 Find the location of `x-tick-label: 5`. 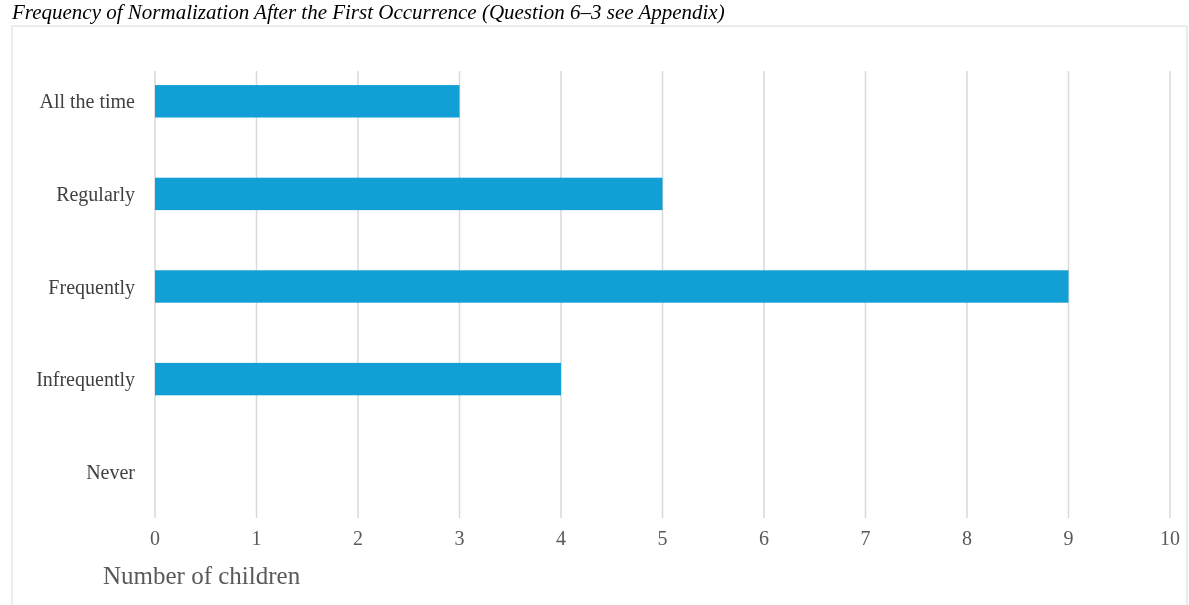

x-tick-label: 5 is located at coordinates (662, 538).